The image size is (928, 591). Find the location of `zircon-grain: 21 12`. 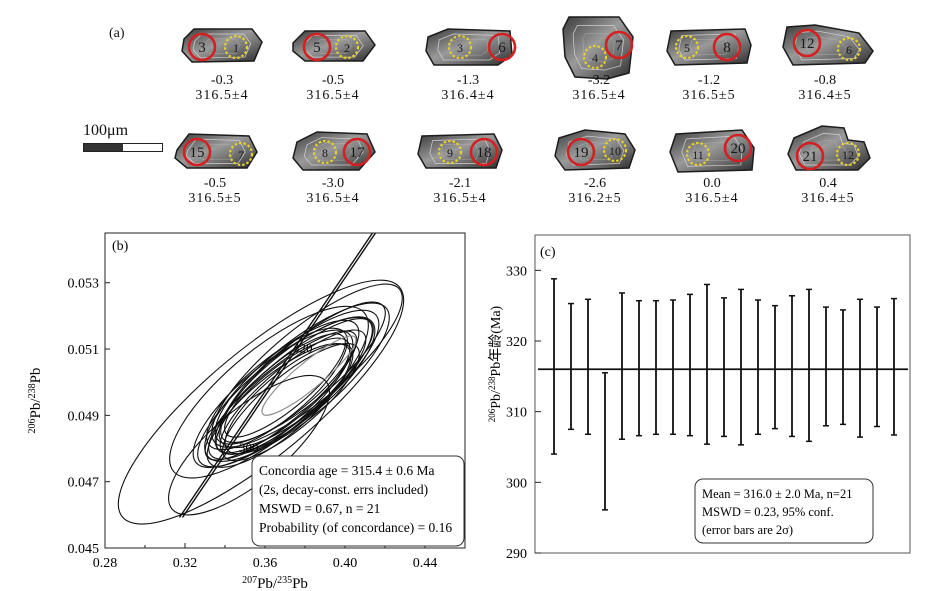

zircon-grain: 21 12 is located at coordinates (829, 148).